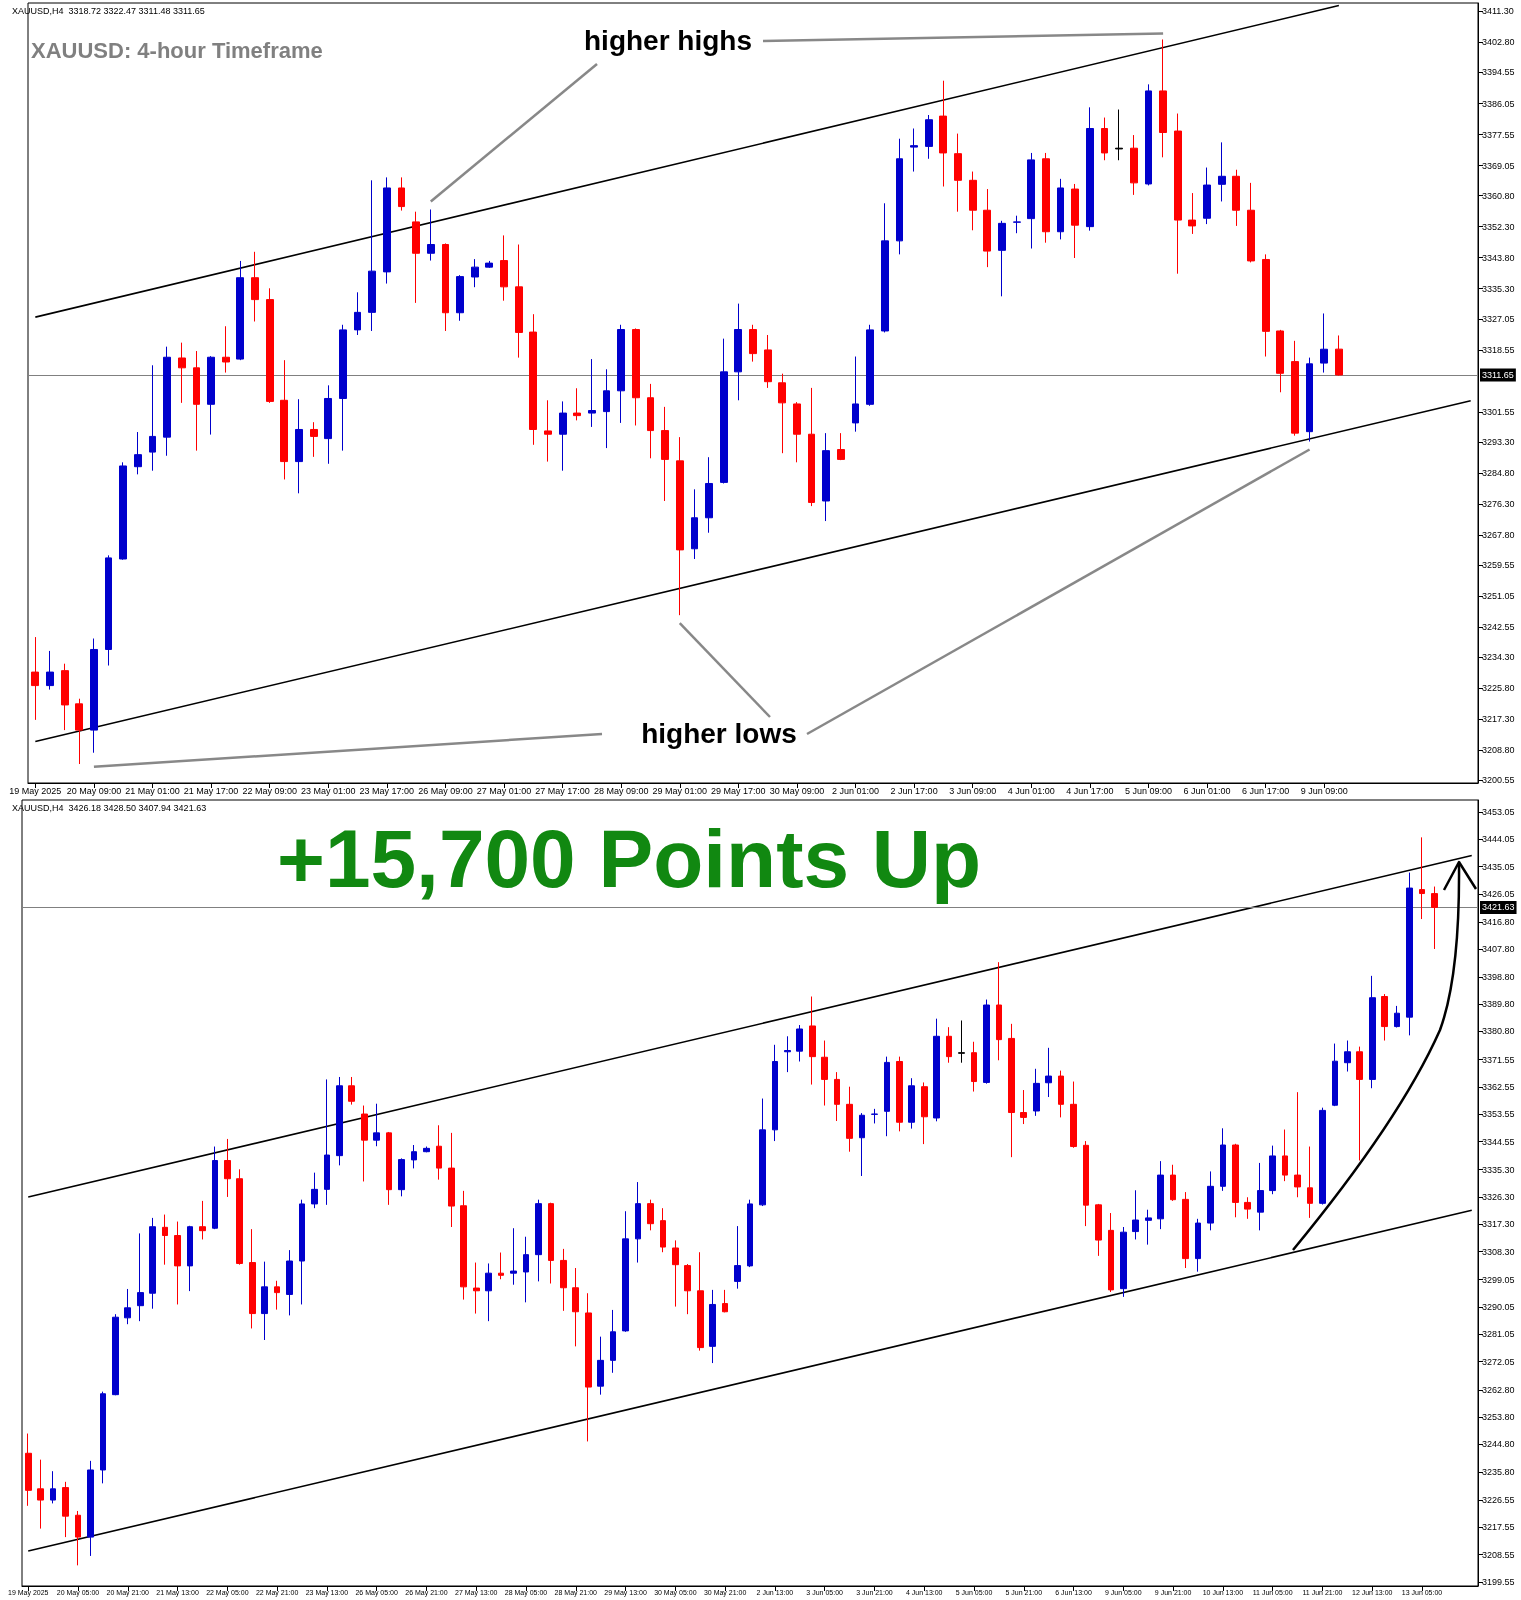  I want to click on x-tick-label: 5 Jun 09:00, so click(1148, 790).